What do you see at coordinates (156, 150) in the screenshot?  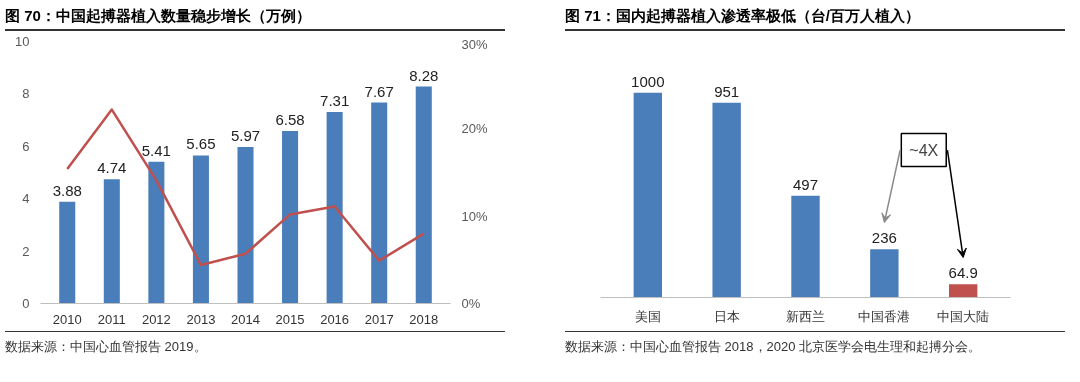 I see `data-label: 5.41` at bounding box center [156, 150].